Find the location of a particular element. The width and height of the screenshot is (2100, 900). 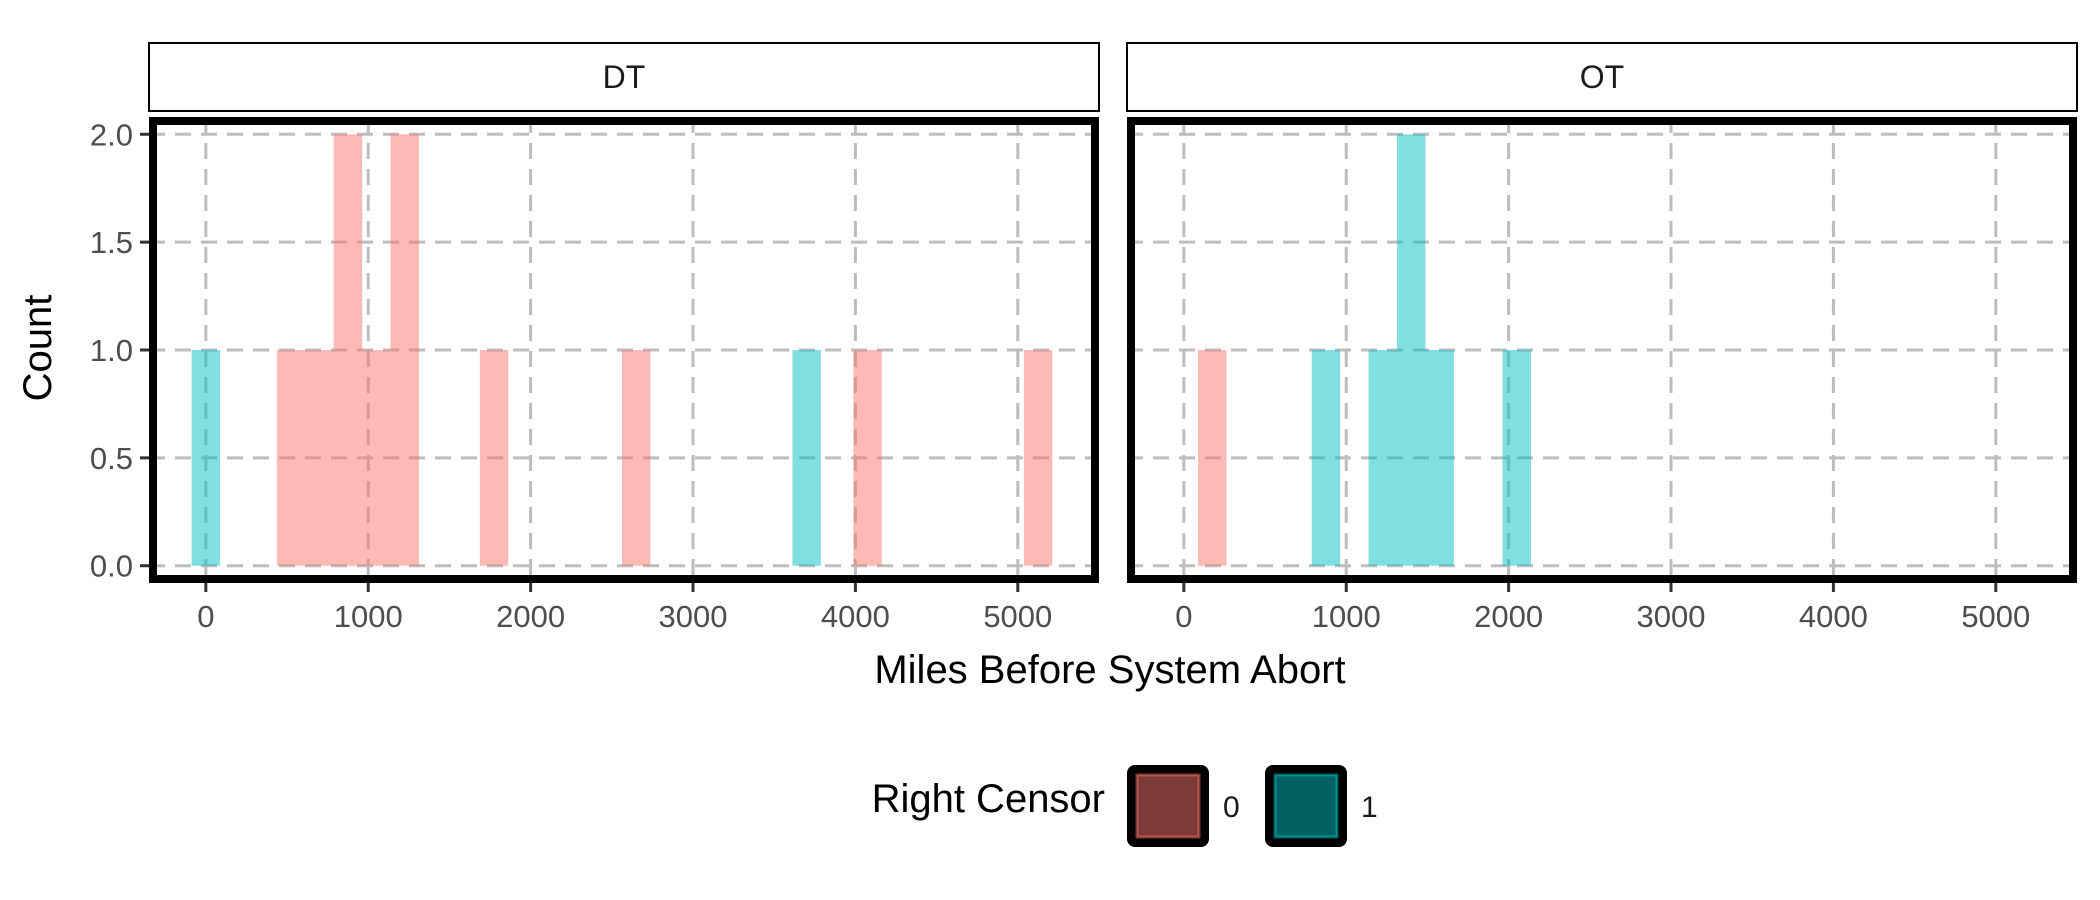

legend-item-1: 1 is located at coordinates (1321, 806).